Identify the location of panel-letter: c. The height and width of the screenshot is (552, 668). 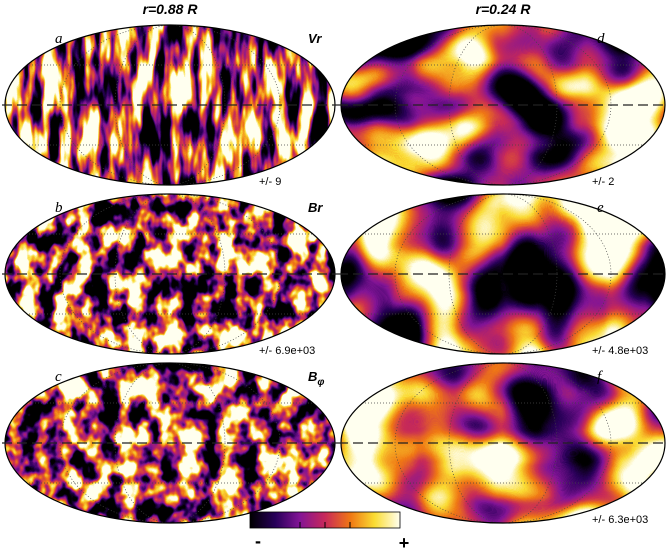
(58, 377).